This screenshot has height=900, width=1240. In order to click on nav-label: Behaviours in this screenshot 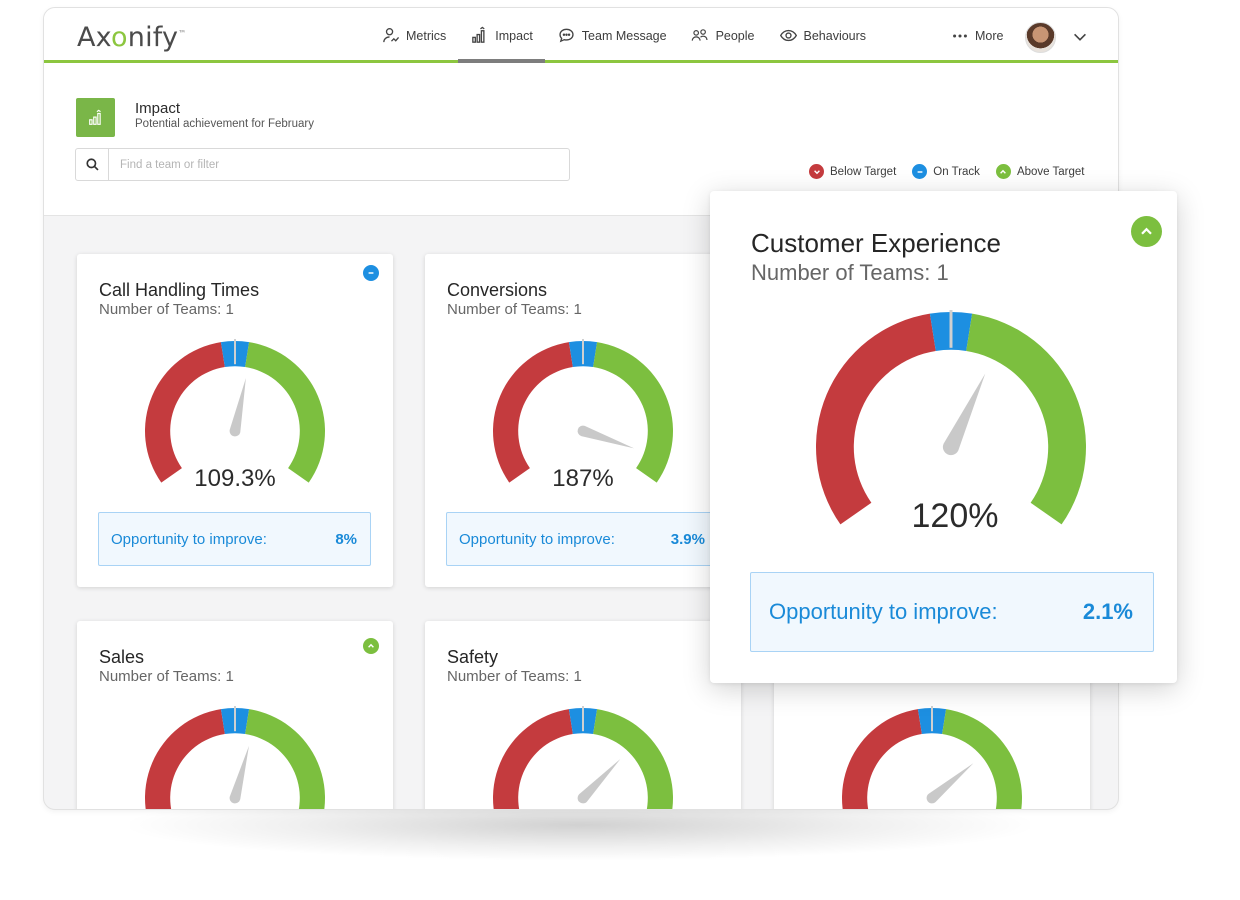, I will do `click(835, 35)`.